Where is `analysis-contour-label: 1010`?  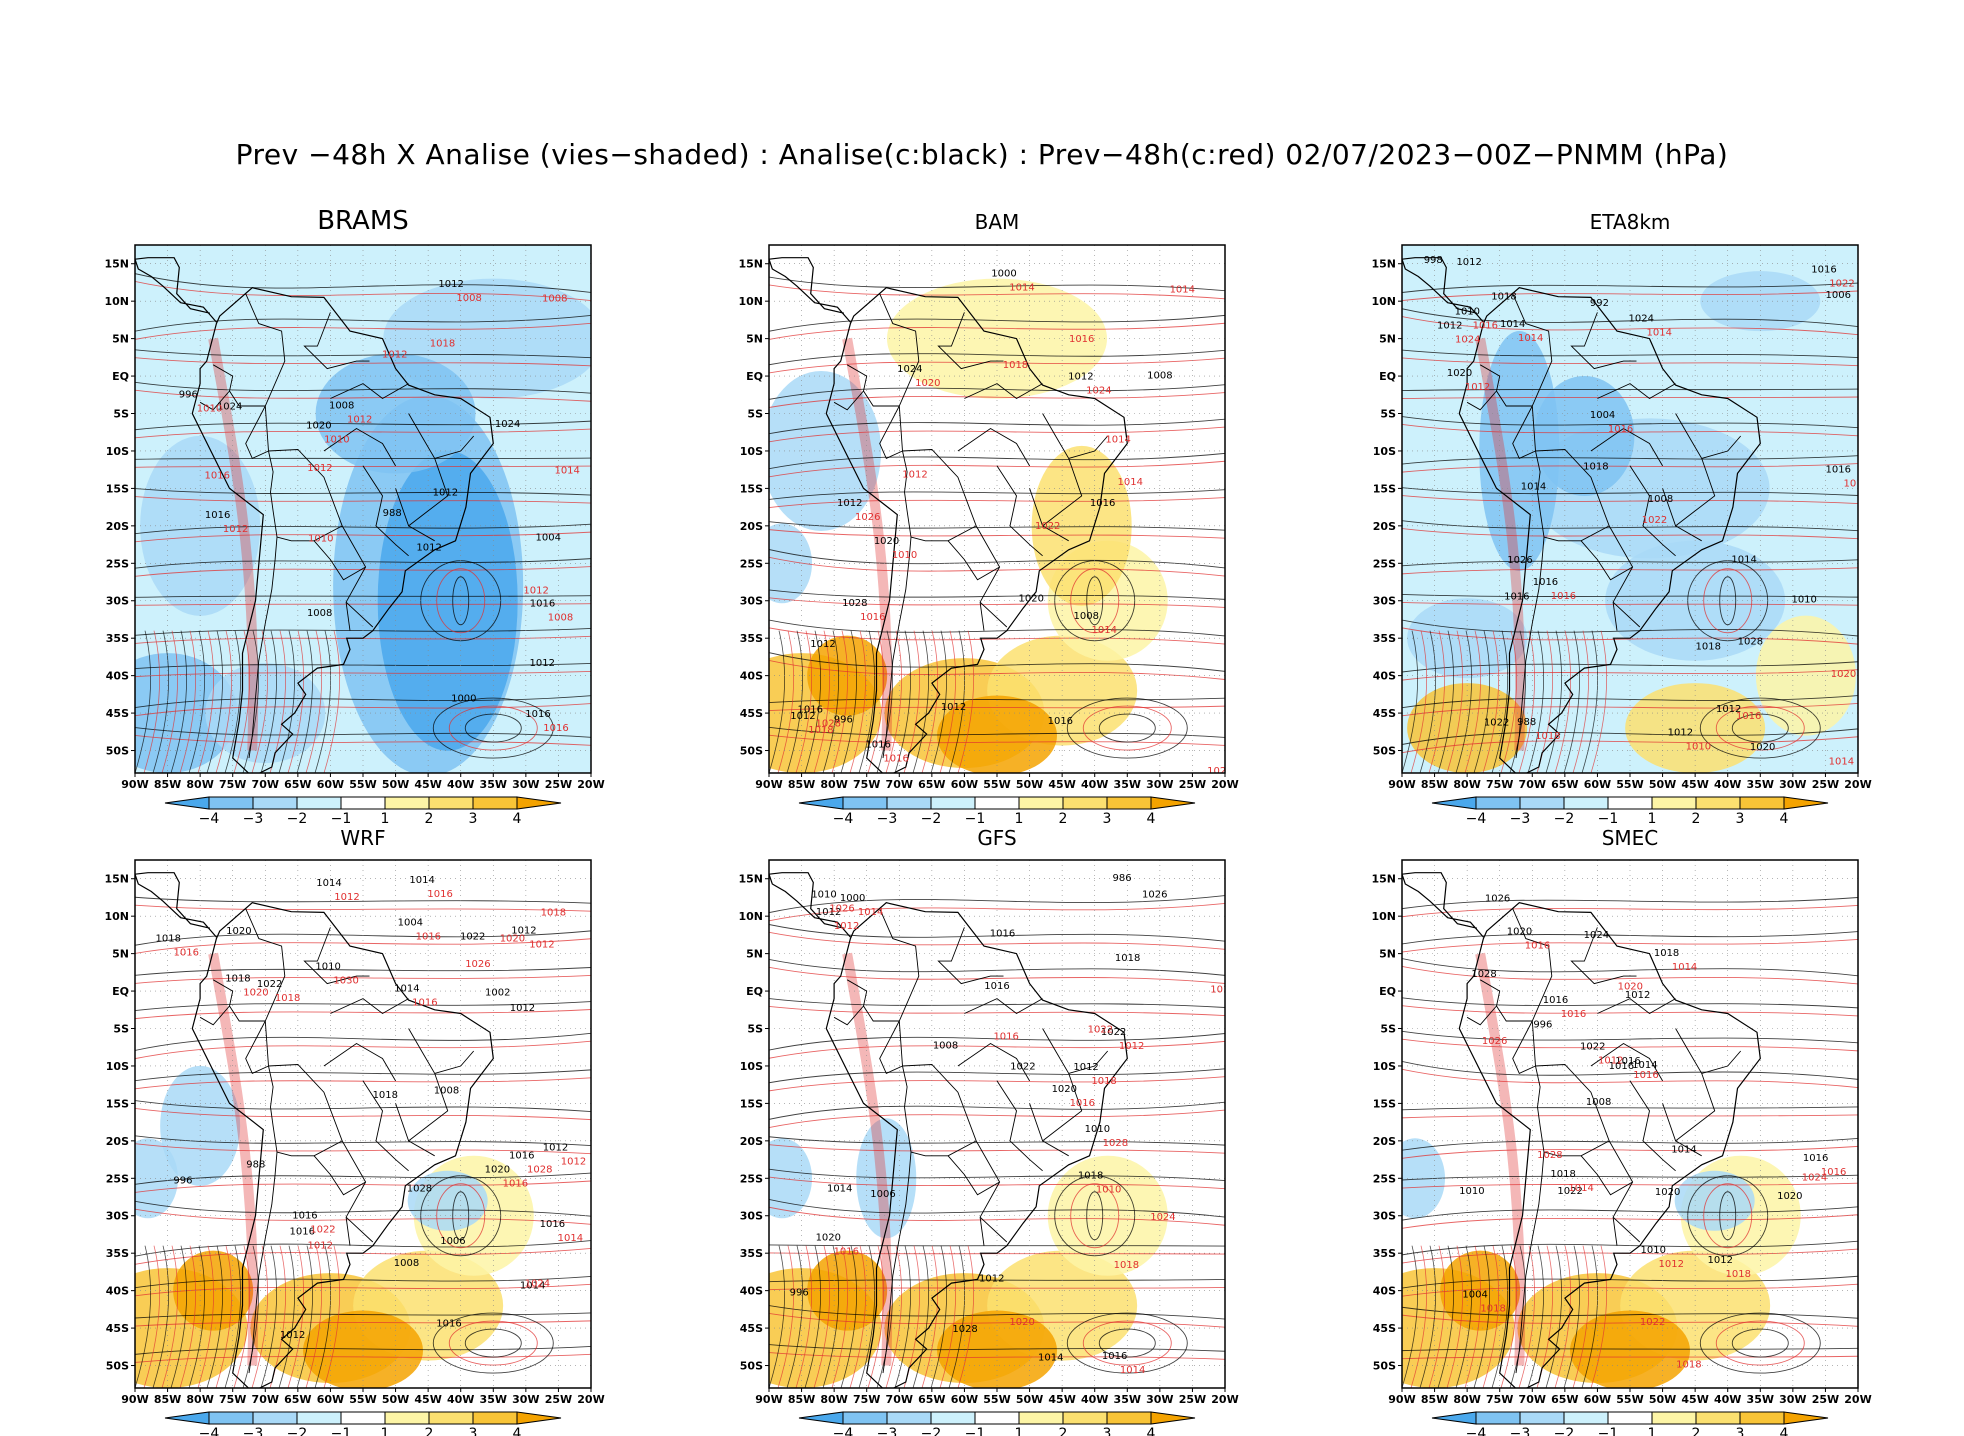 analysis-contour-label: 1010 is located at coordinates (823, 894).